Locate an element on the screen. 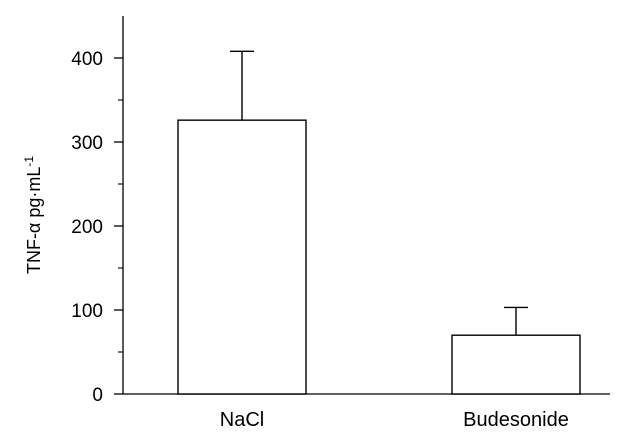  bar-nacl is located at coordinates (242, 257).